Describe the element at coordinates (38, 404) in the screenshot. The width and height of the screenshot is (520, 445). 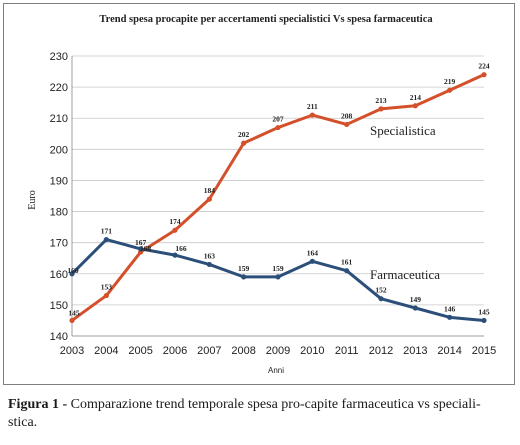
I see `caption-label: Figura 1 -` at that location.